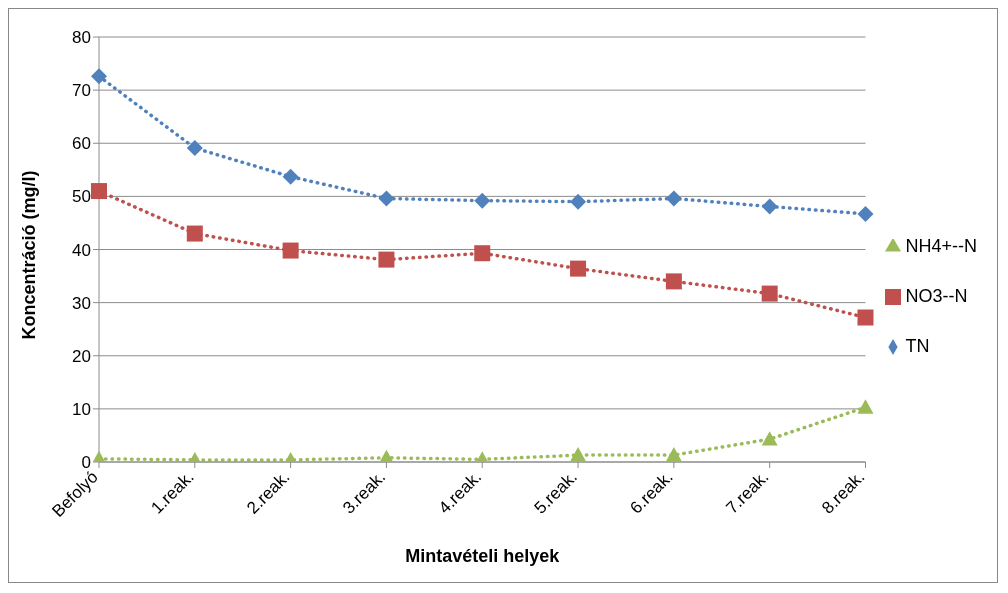 The width and height of the screenshot is (1008, 593). I want to click on y-axis-title: Koncentráció (mg/l), so click(29, 255).